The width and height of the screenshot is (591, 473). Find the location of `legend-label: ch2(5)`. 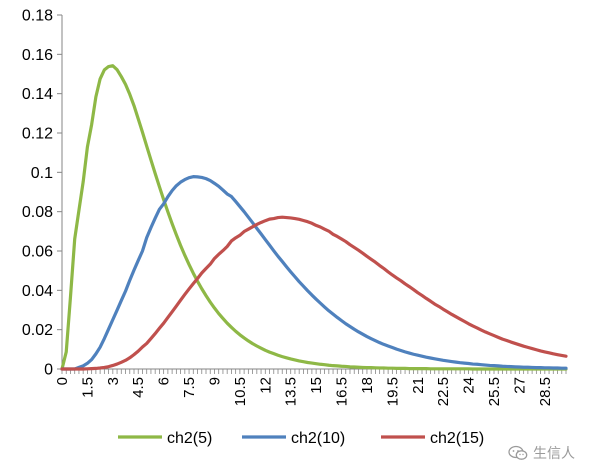

legend-label: ch2(5) is located at coordinates (189, 438).